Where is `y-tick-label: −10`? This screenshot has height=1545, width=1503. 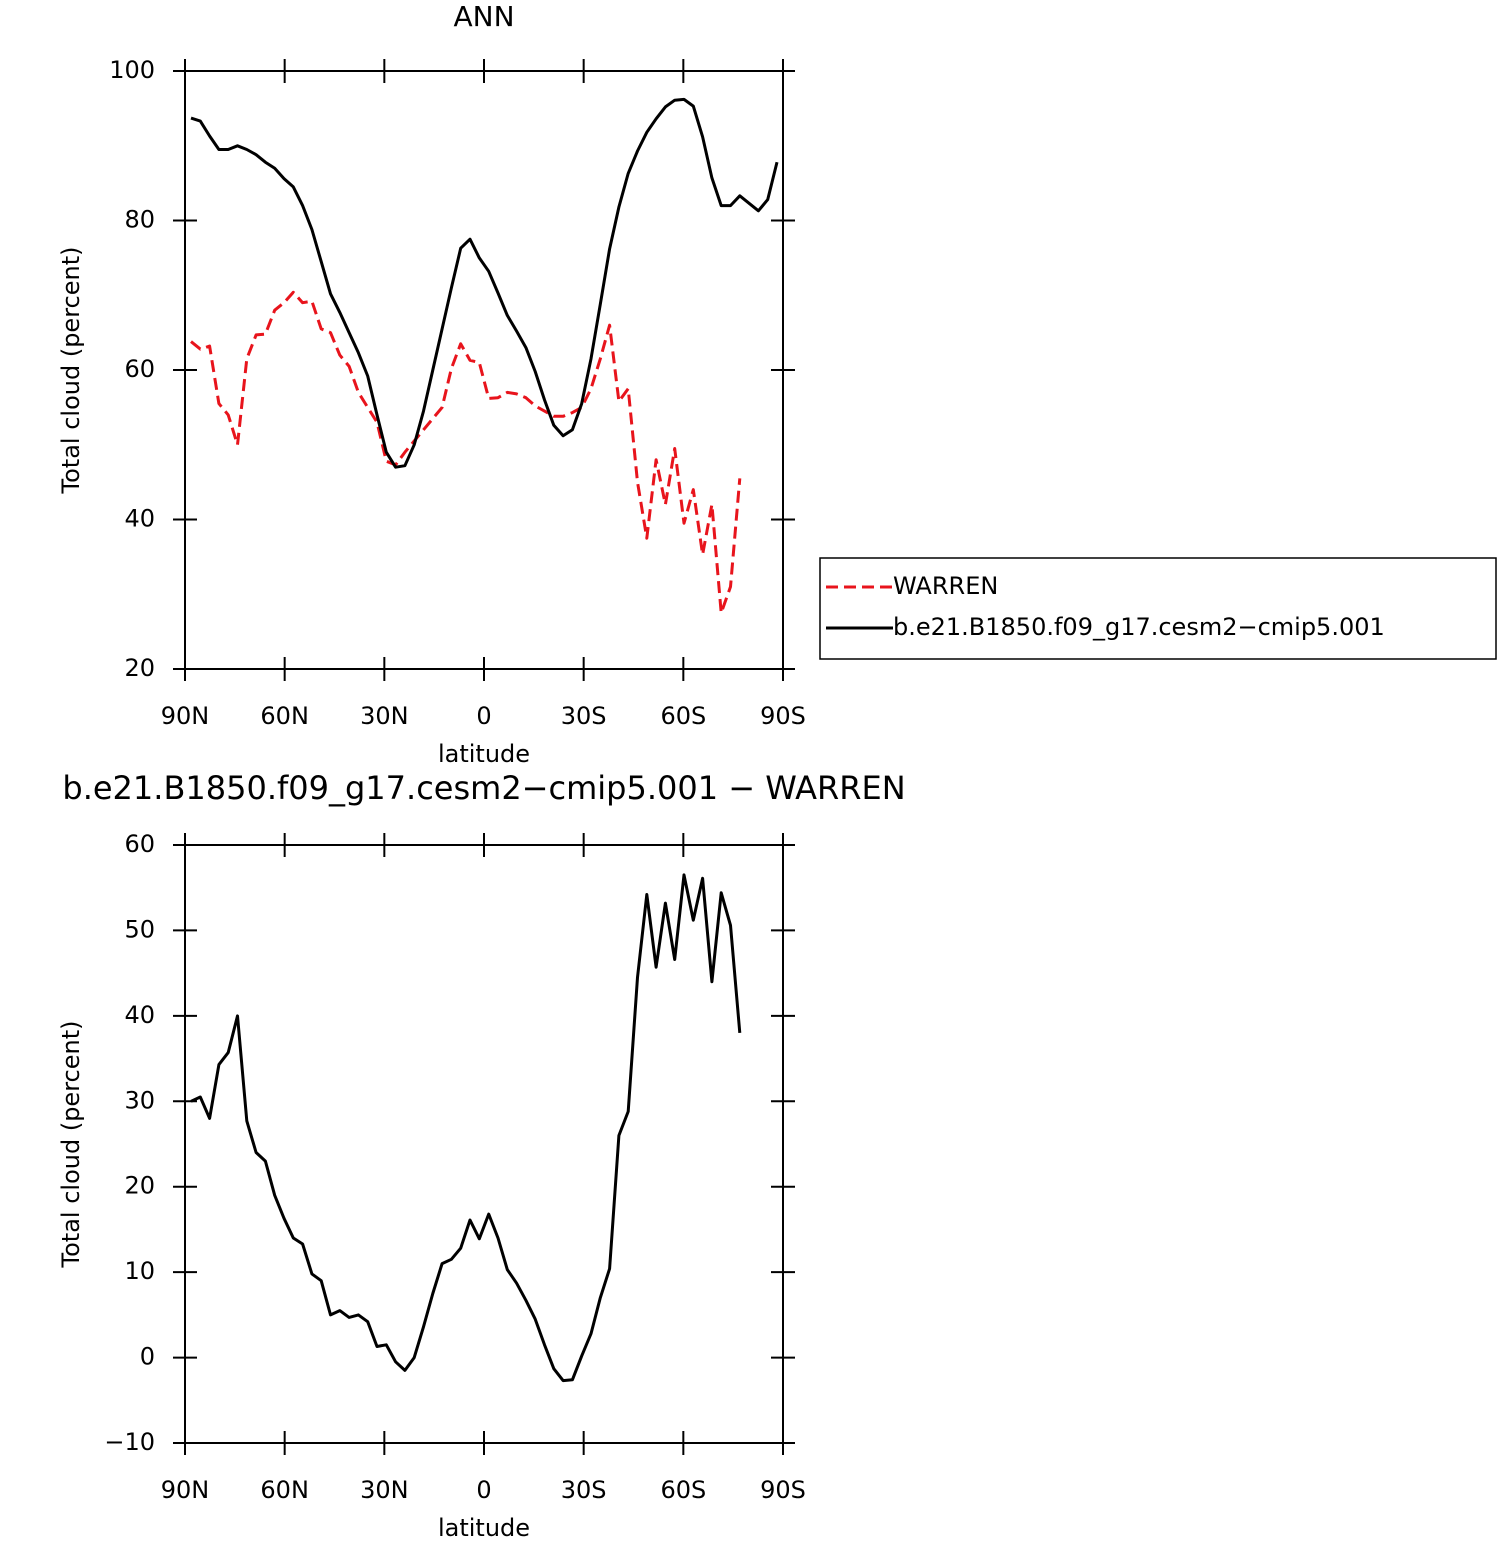 y-tick-label: −10 is located at coordinates (129, 1442).